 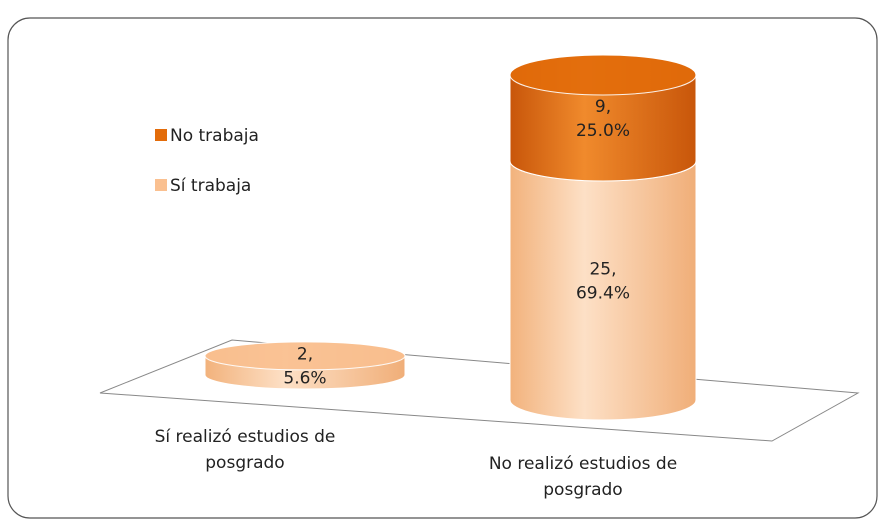 I want to click on cylinder-segment, so click(x=603, y=280).